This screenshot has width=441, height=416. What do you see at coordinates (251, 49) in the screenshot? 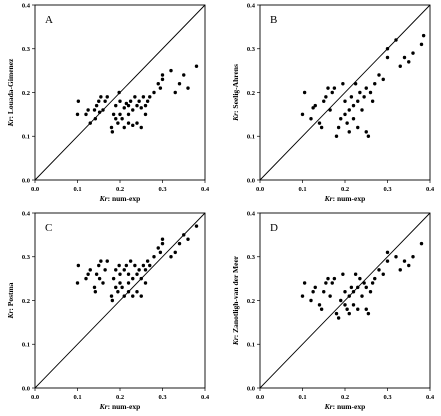
I see `y-tick-label: 0.3` at bounding box center [251, 49].